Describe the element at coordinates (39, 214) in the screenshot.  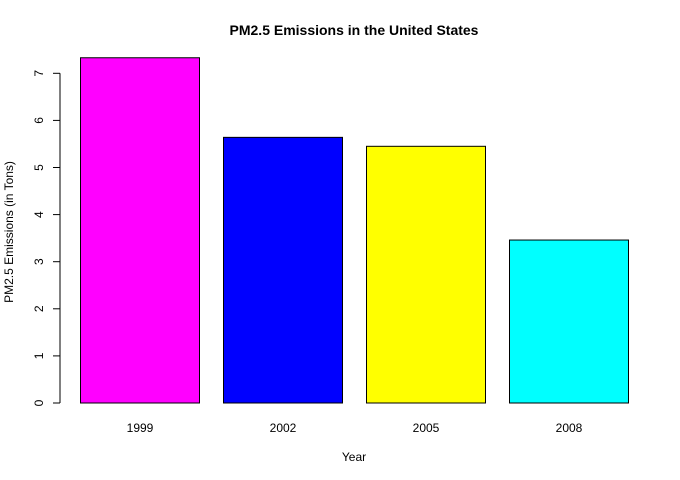
I see `y-tick-label: 4` at that location.